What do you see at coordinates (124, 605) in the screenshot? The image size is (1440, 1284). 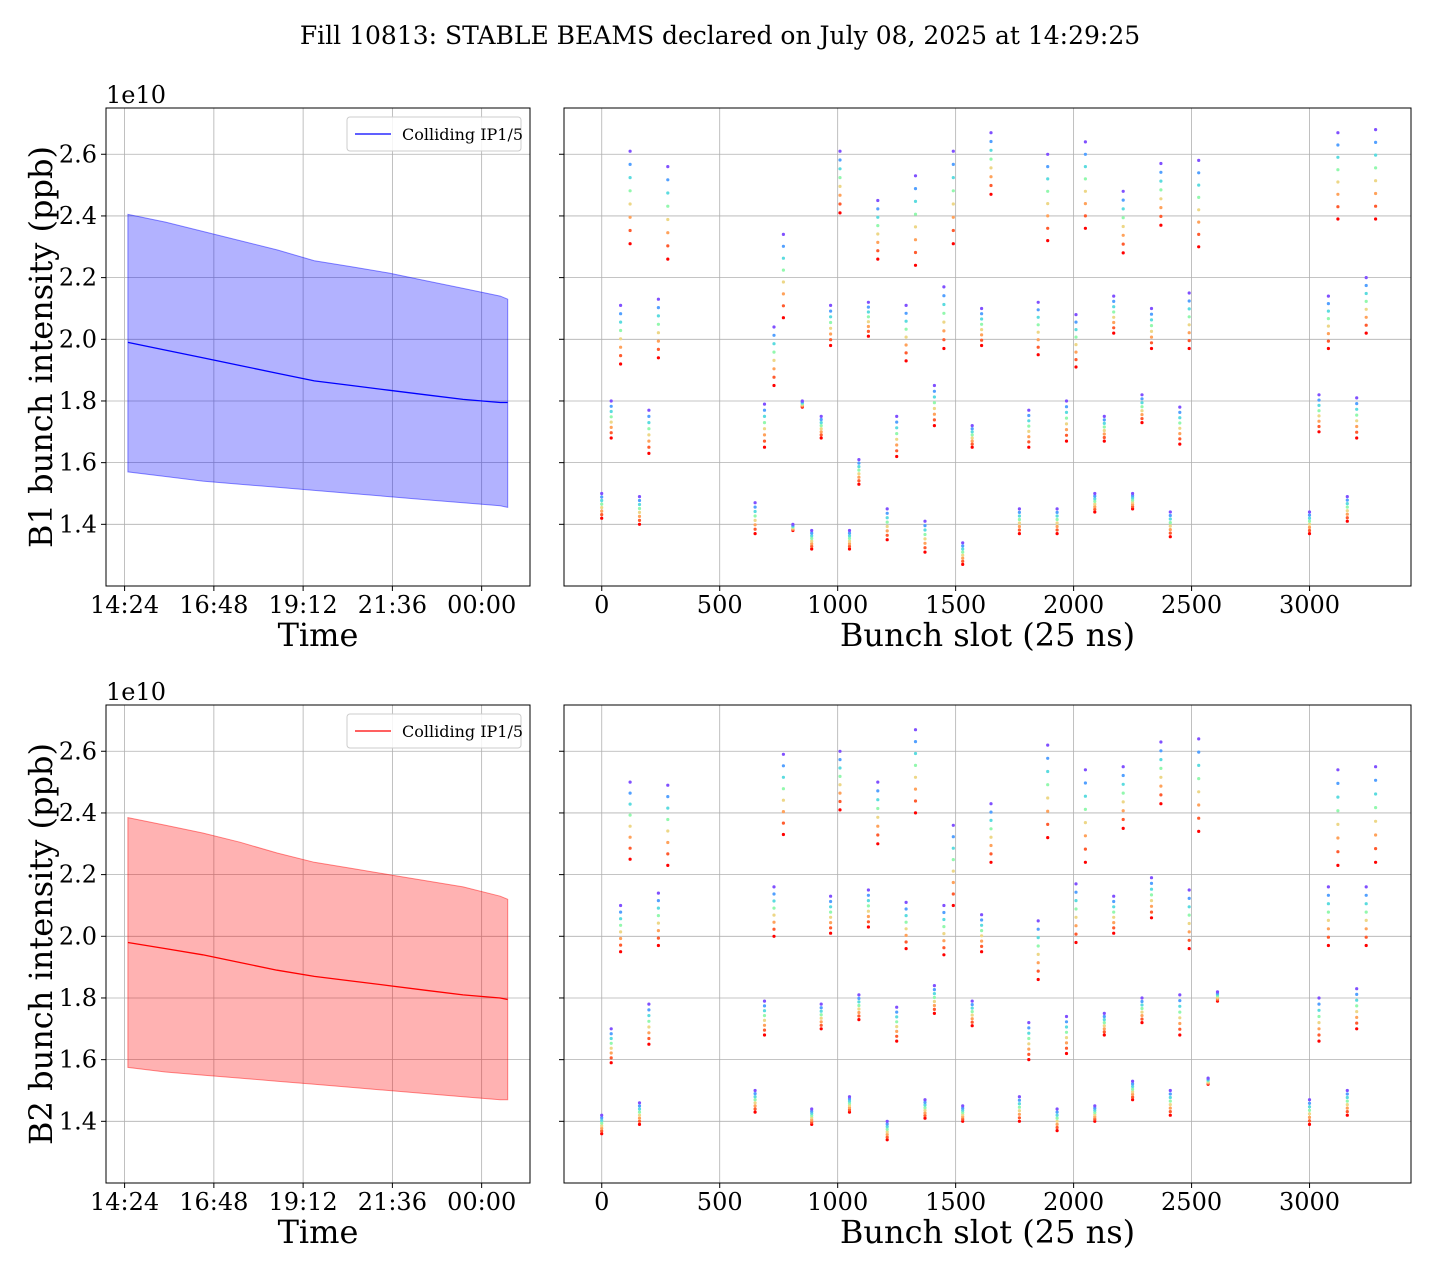 I see `x-tick-label: 14:24` at bounding box center [124, 605].